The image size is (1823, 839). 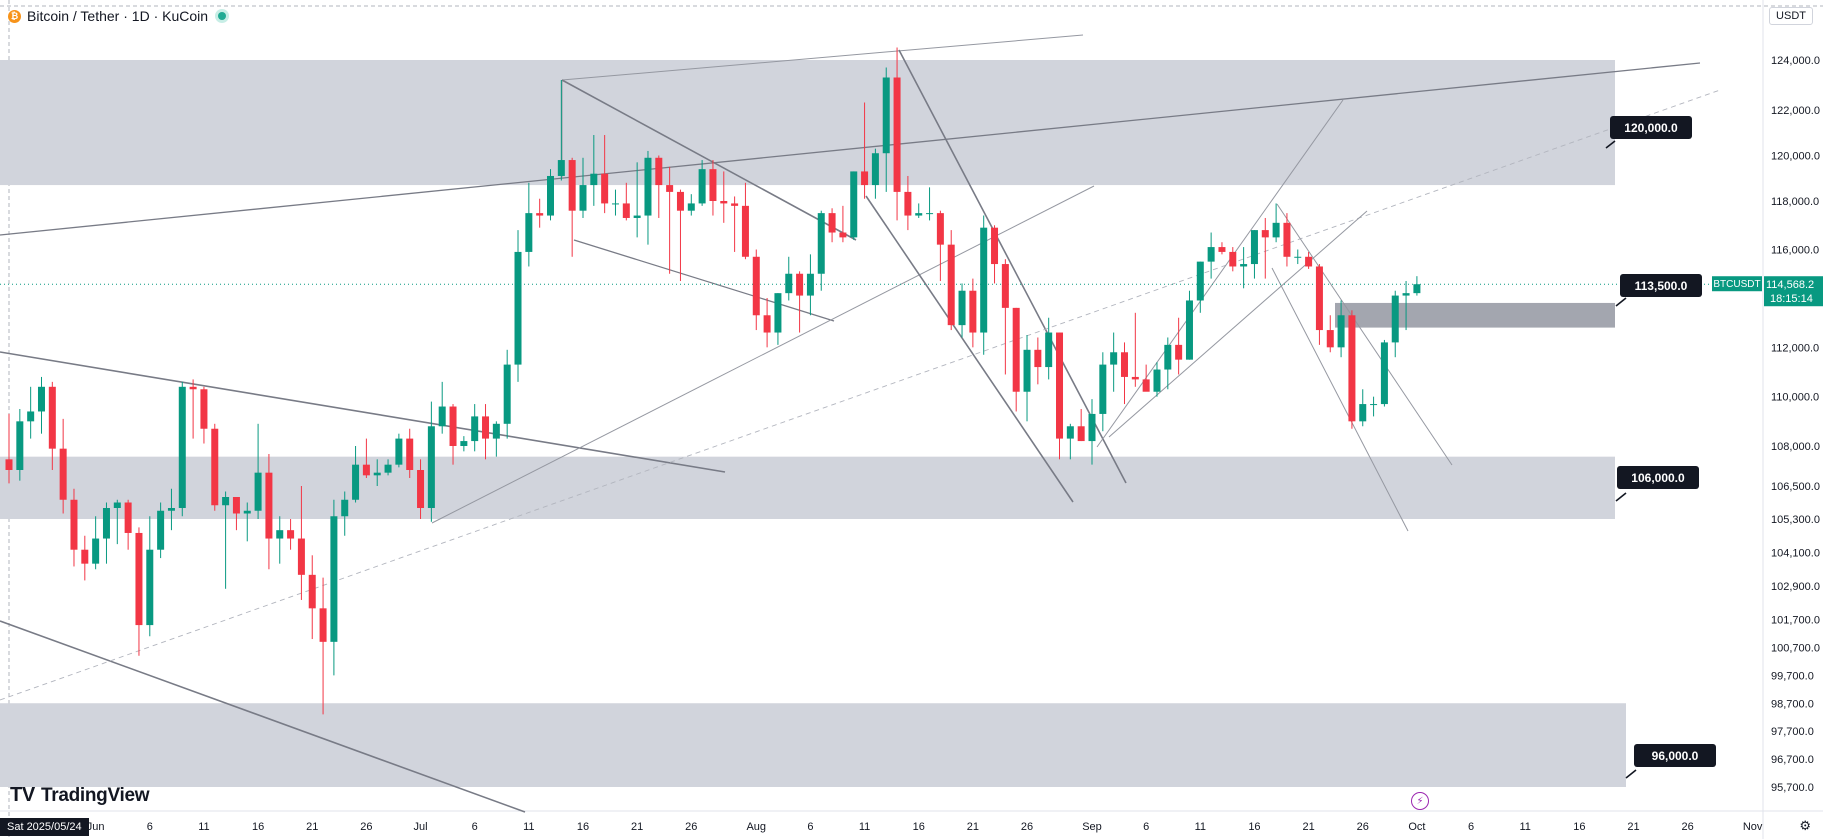 I want to click on price-tick-label: 105,300.0, so click(x=1795, y=520).